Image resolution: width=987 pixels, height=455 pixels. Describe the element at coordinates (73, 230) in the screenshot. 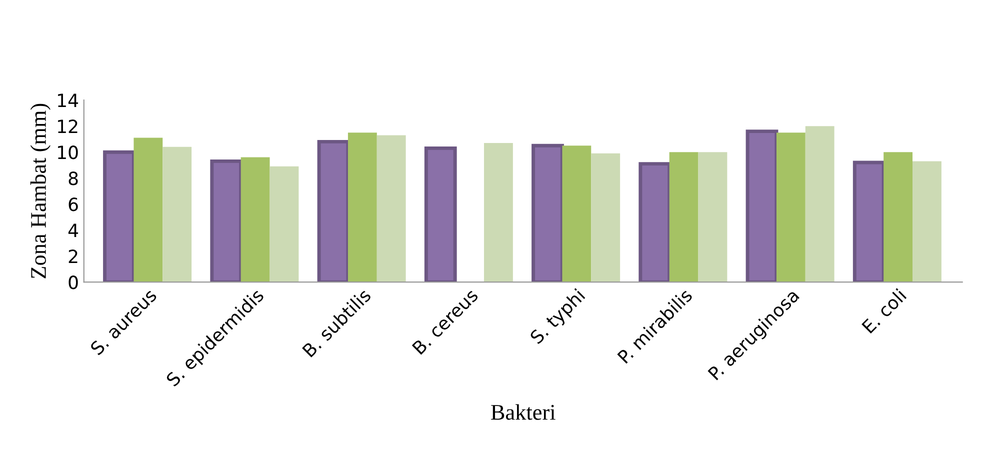

I see `y-tick-label: 4` at that location.